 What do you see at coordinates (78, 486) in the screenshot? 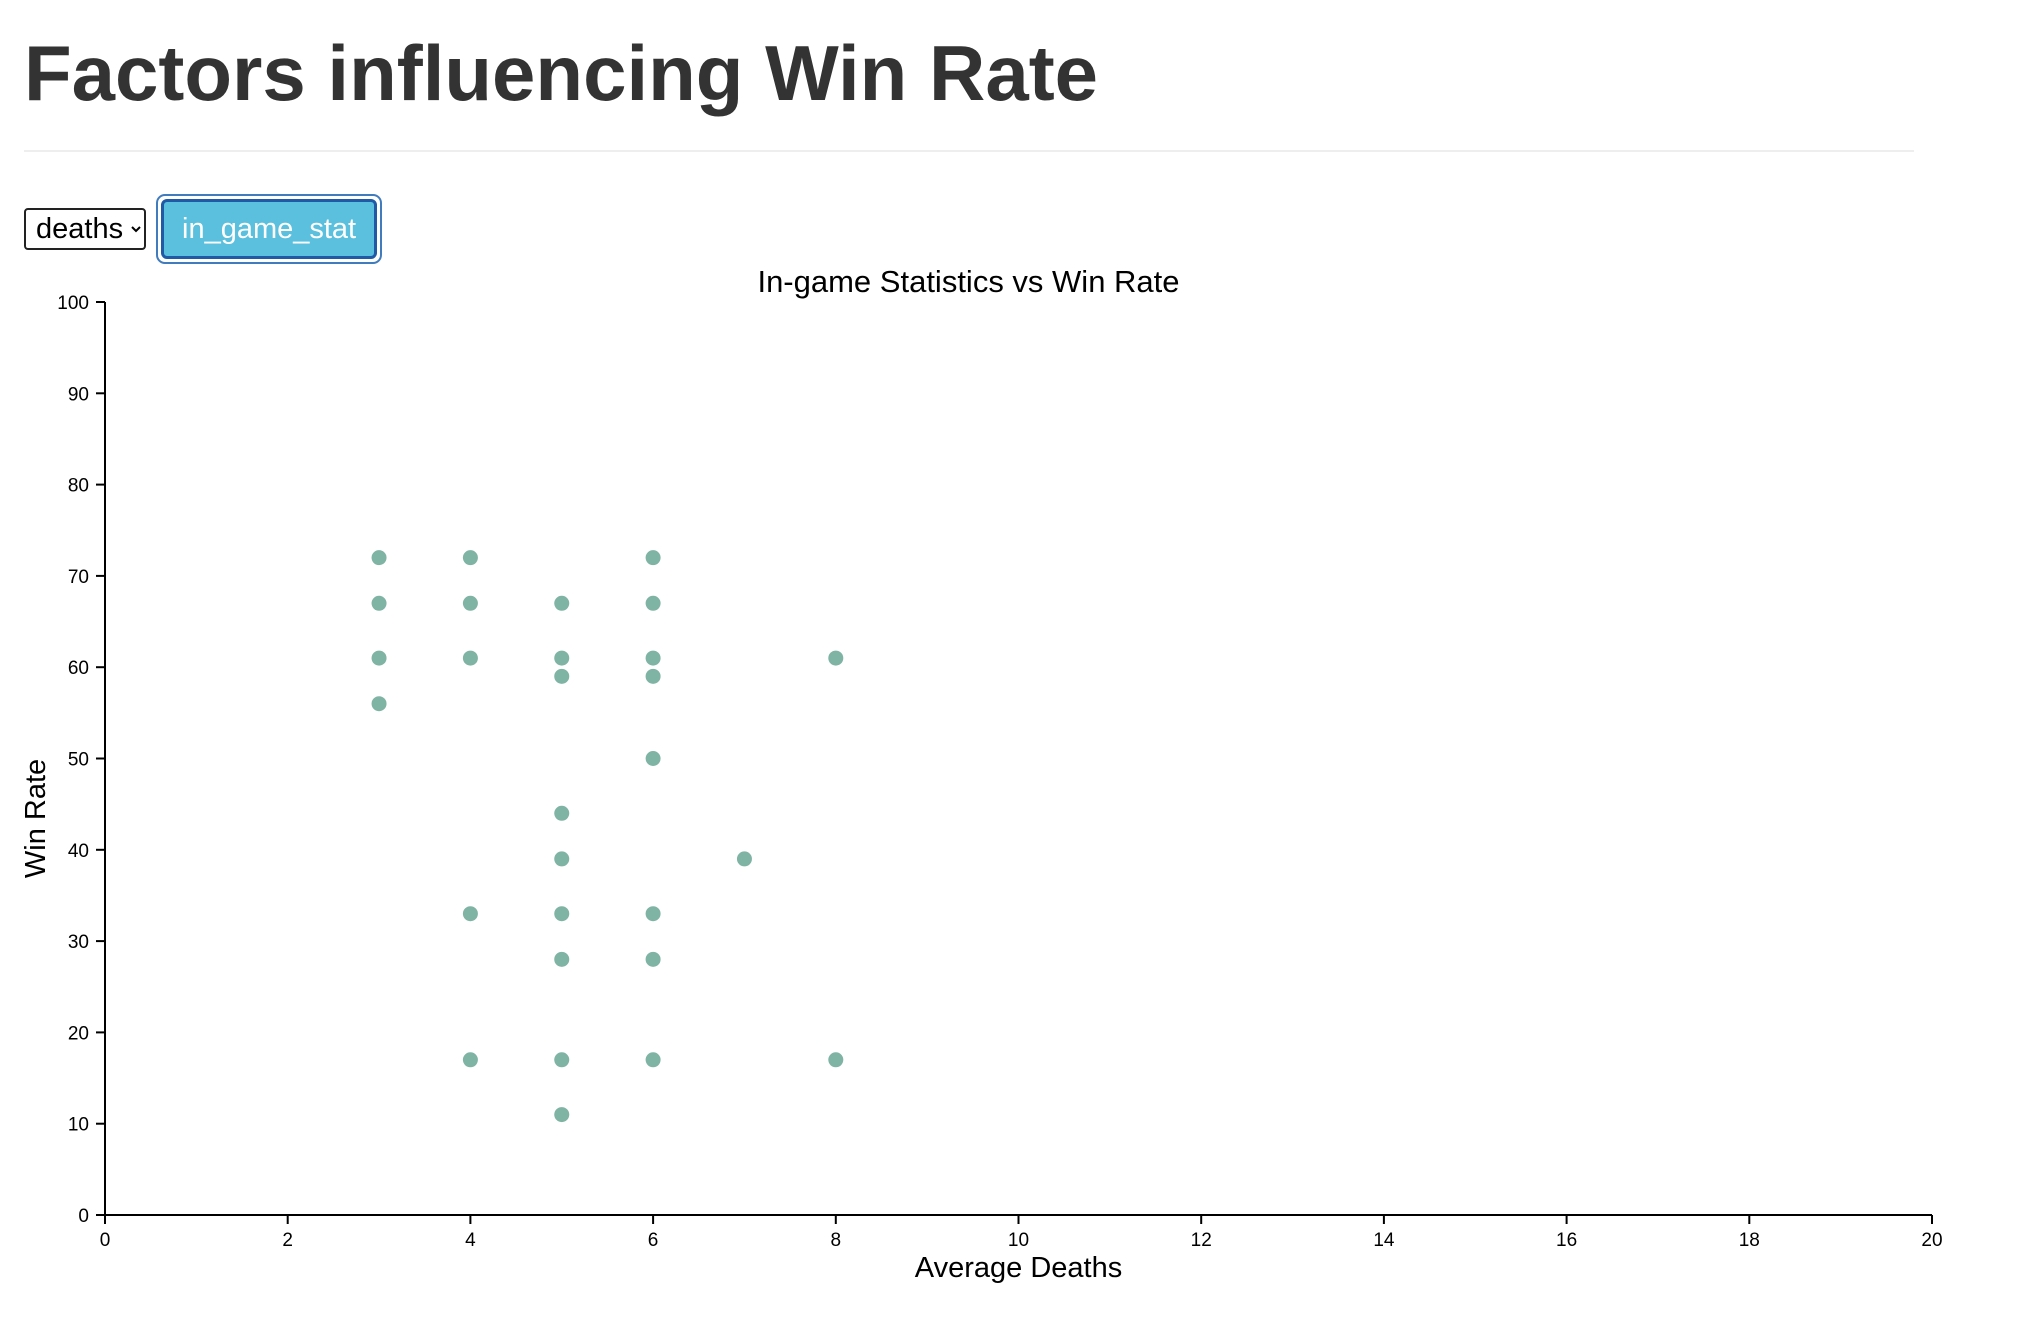
I see `y-tick-label: 80` at bounding box center [78, 486].